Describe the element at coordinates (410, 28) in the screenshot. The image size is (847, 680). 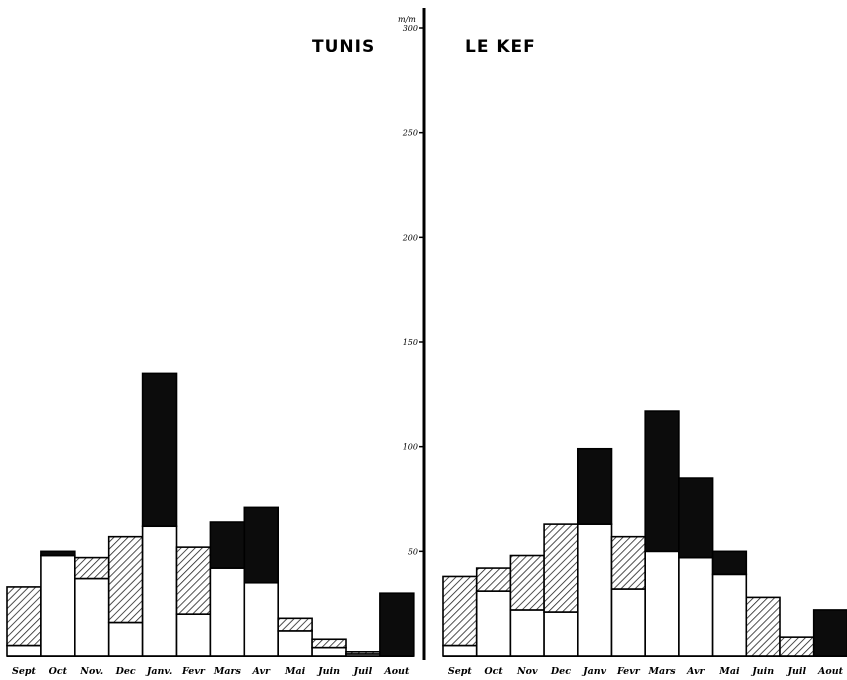
I see `y-tick-label-300: 300` at that location.